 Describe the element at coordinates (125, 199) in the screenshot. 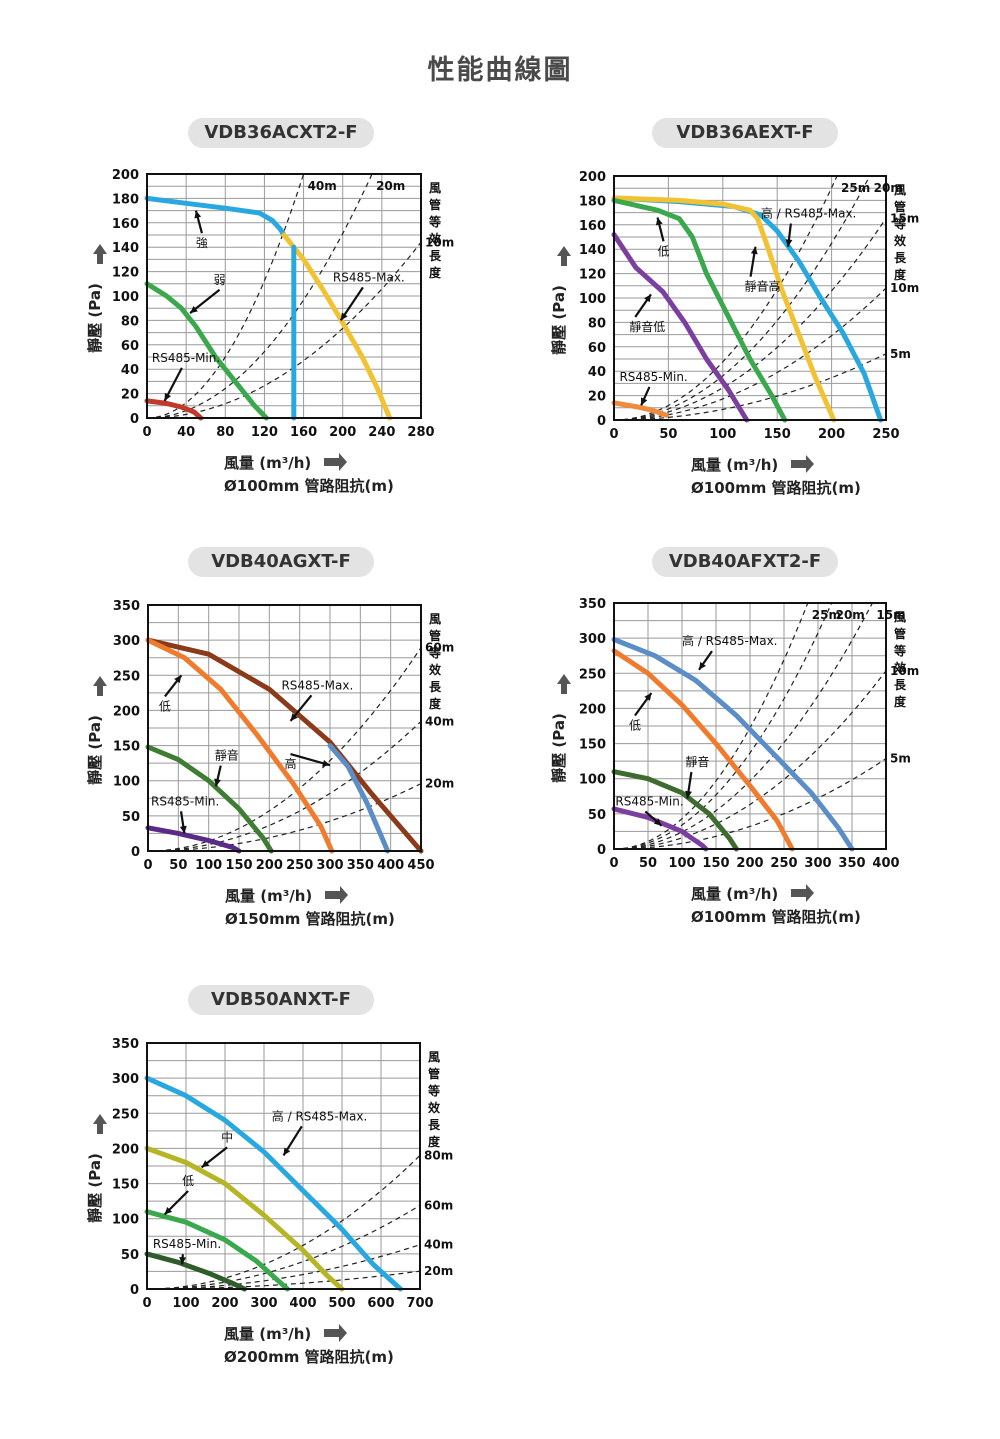

I see `y-tick-label: 180` at that location.